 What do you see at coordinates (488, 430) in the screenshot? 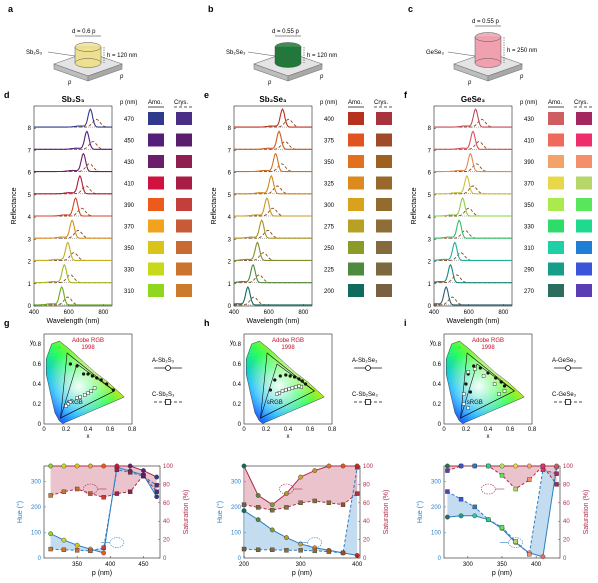
I see `cie-xtick-label: 0.4` at bounding box center [488, 430].